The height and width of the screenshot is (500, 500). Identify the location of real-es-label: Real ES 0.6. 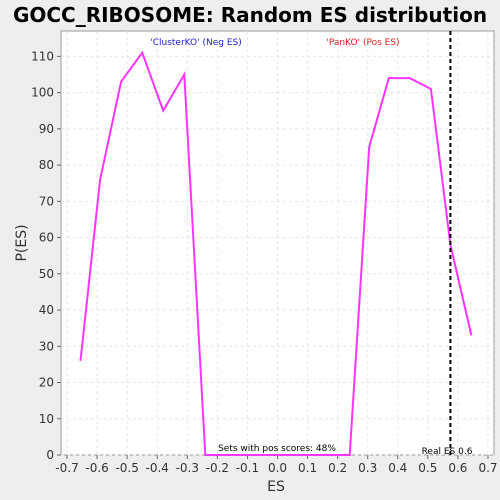
(447, 452).